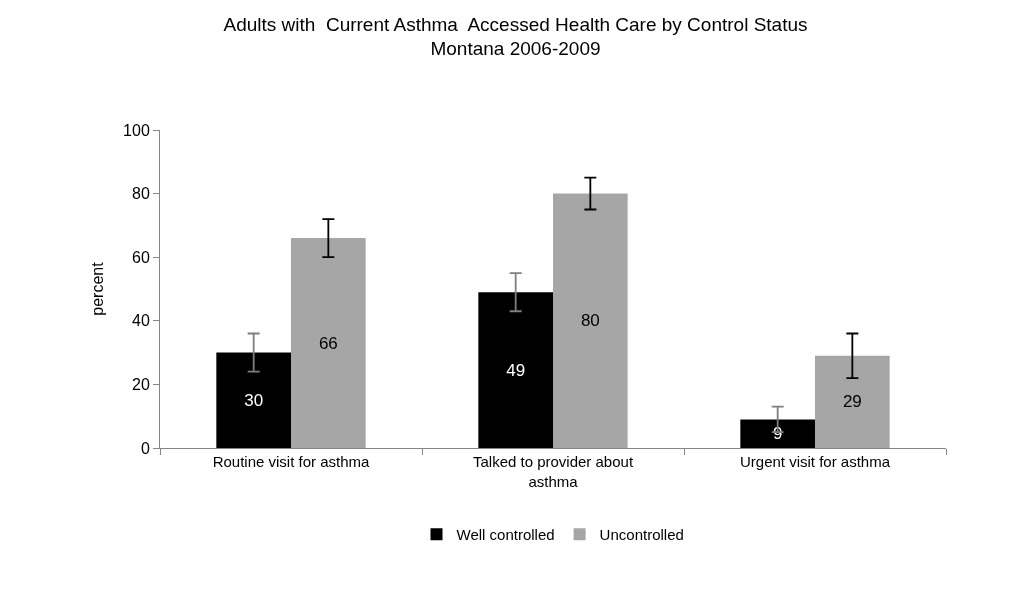  What do you see at coordinates (145, 448) in the screenshot?
I see `y-tick-label: 0` at bounding box center [145, 448].